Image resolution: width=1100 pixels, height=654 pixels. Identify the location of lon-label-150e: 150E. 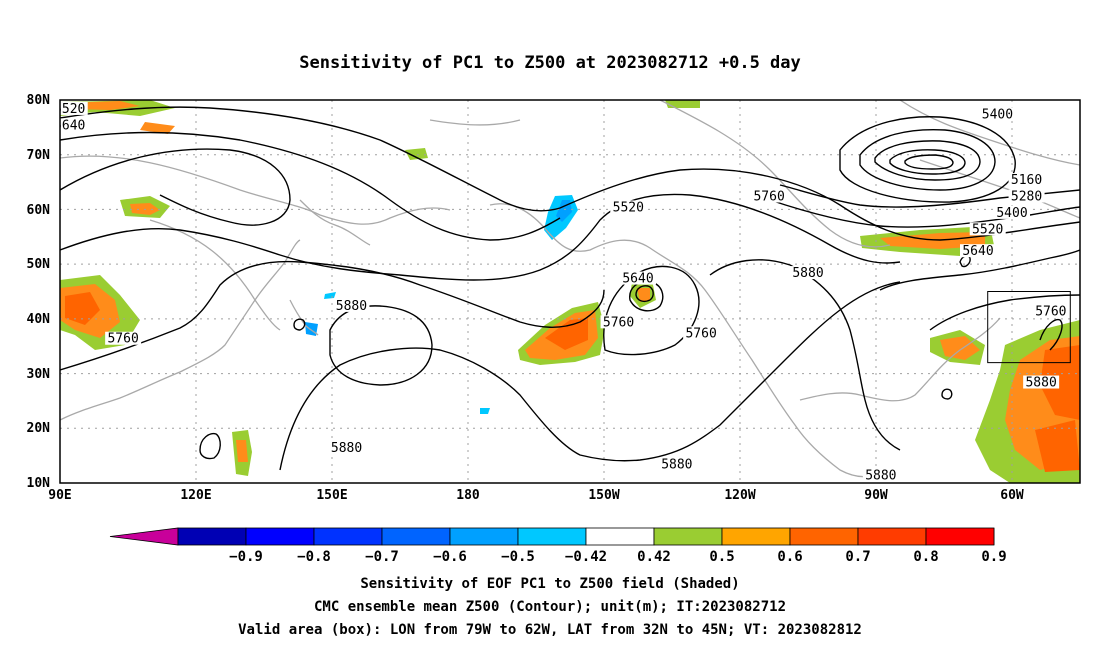
(331, 495).